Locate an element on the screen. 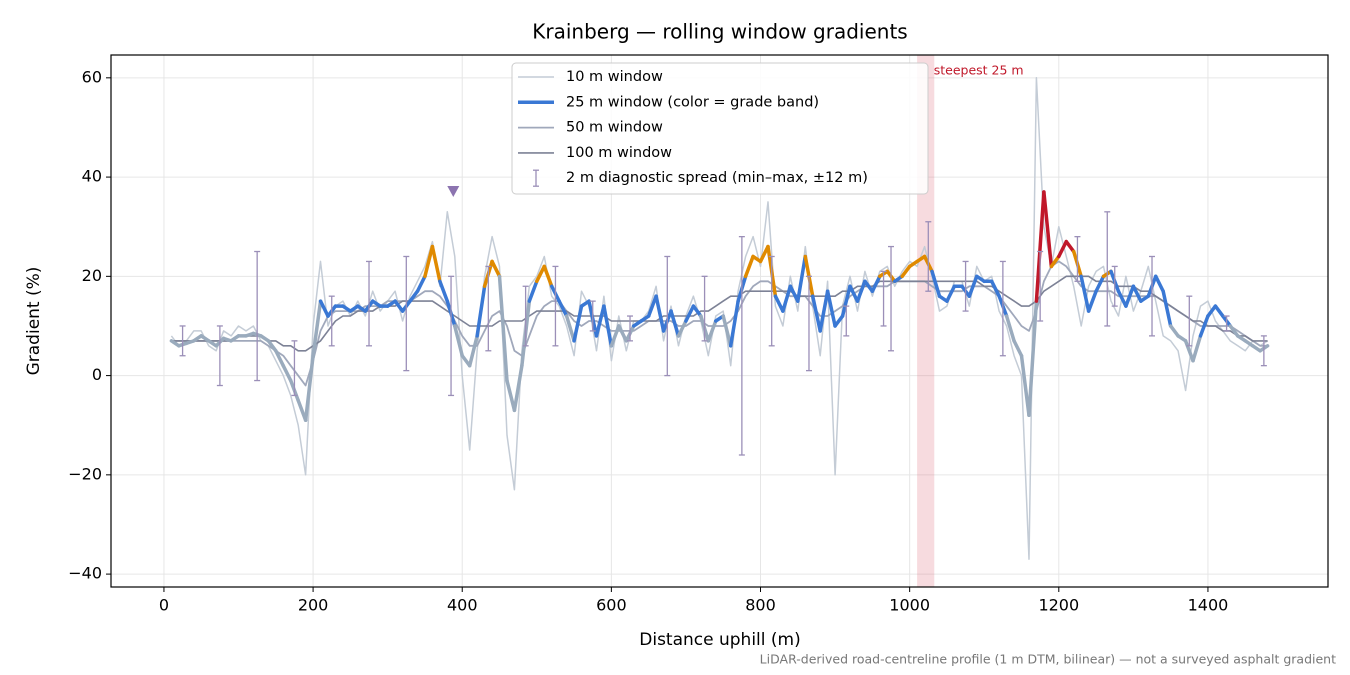 The height and width of the screenshot is (675, 1350). x-tick-label: 200 is located at coordinates (313, 605).